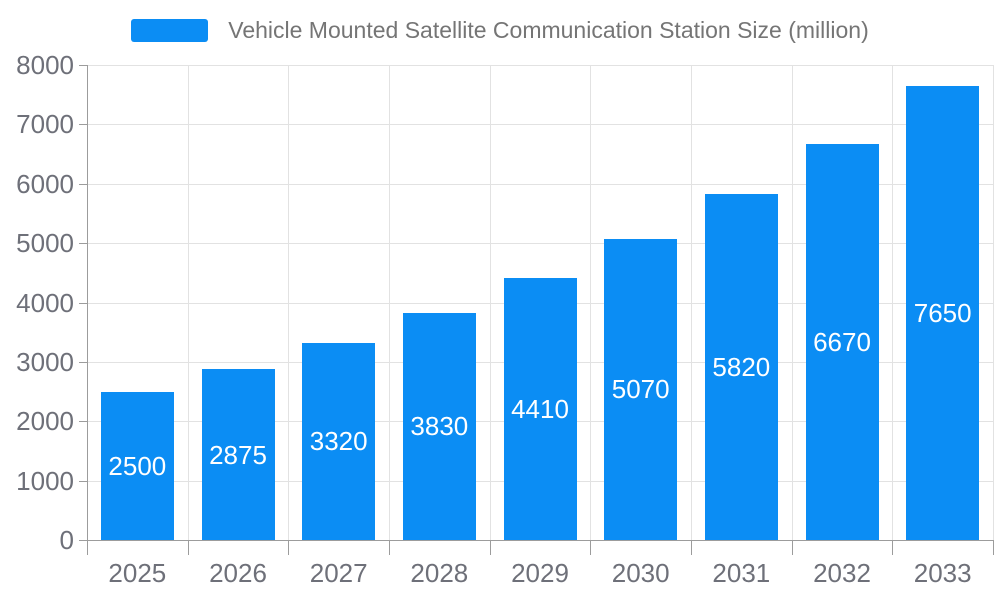 Image resolution: width=1000 pixels, height=600 pixels. What do you see at coordinates (45, 124) in the screenshot?
I see `y-axis-label: 7000` at bounding box center [45, 124].